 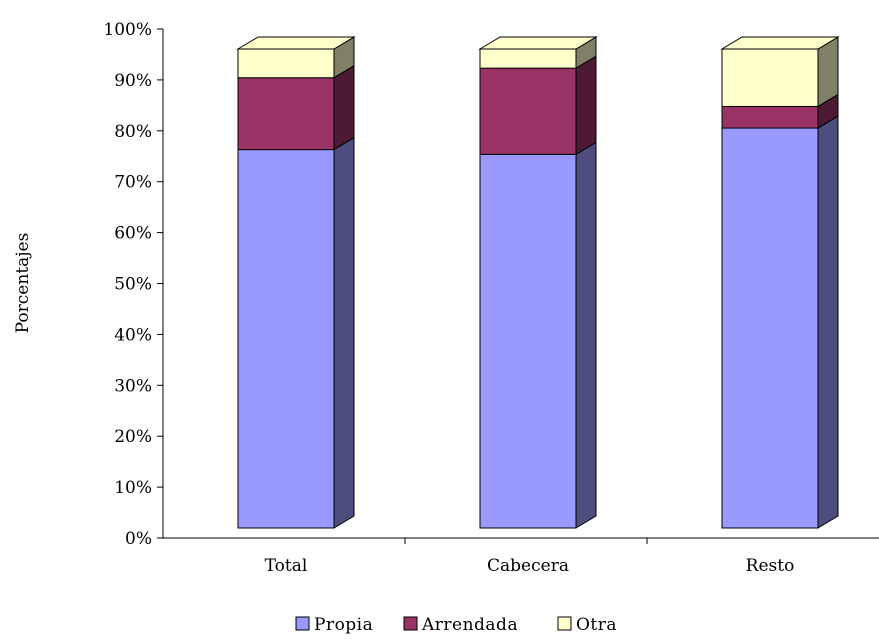 What do you see at coordinates (133, 335) in the screenshot?
I see `y-tick-label: 40%` at bounding box center [133, 335].